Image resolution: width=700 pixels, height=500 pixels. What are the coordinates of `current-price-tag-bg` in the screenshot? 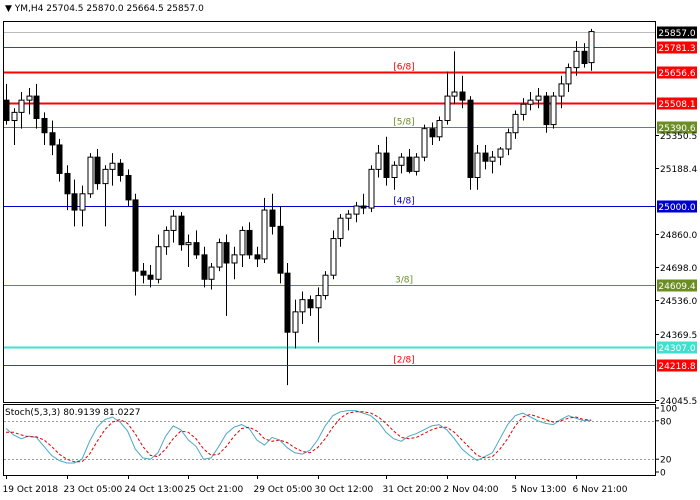 It's located at (677, 32).